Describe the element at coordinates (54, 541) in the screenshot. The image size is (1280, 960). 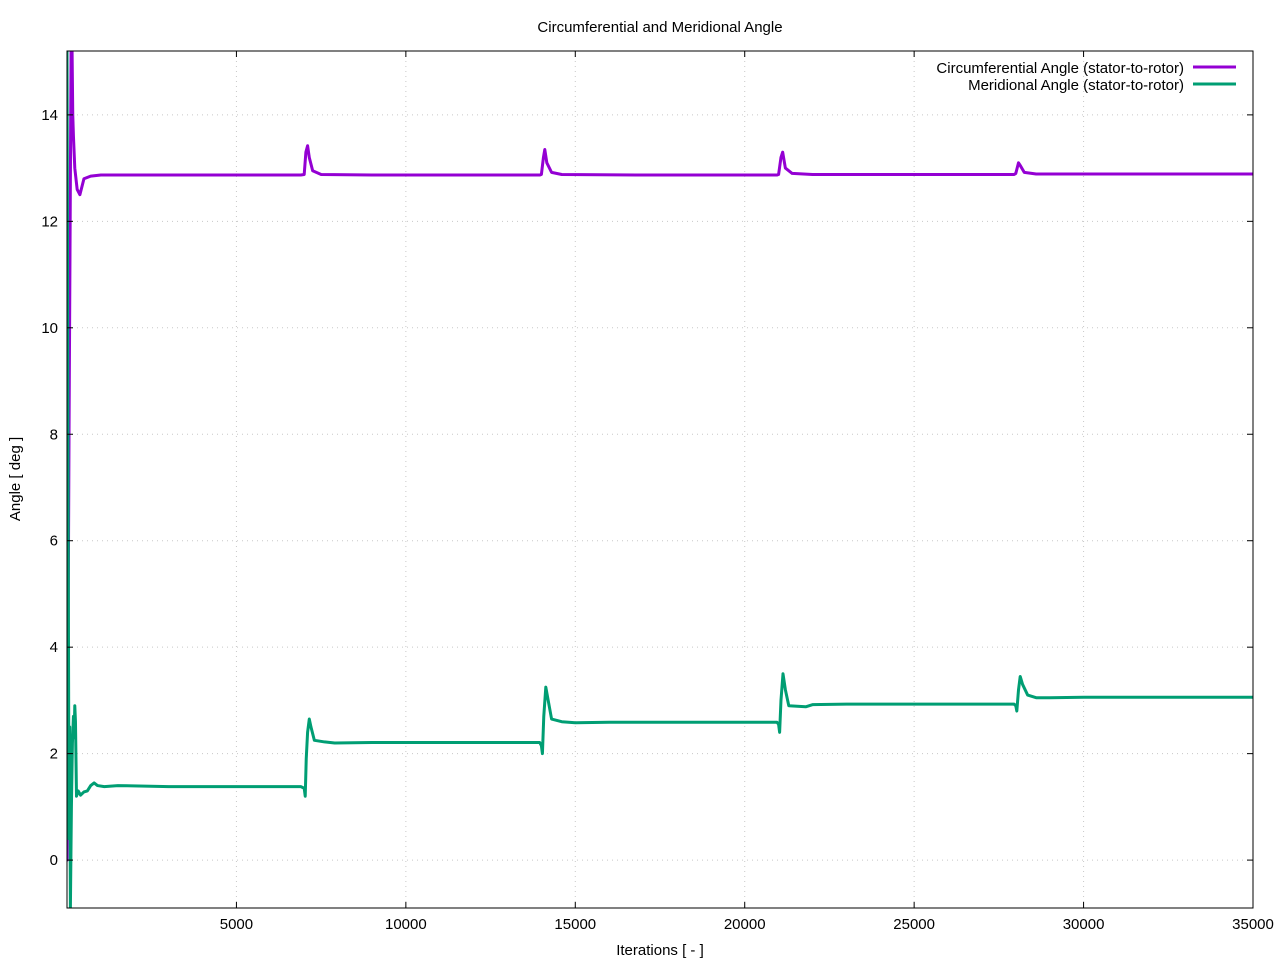
I see `y-tick-label: 6` at that location.